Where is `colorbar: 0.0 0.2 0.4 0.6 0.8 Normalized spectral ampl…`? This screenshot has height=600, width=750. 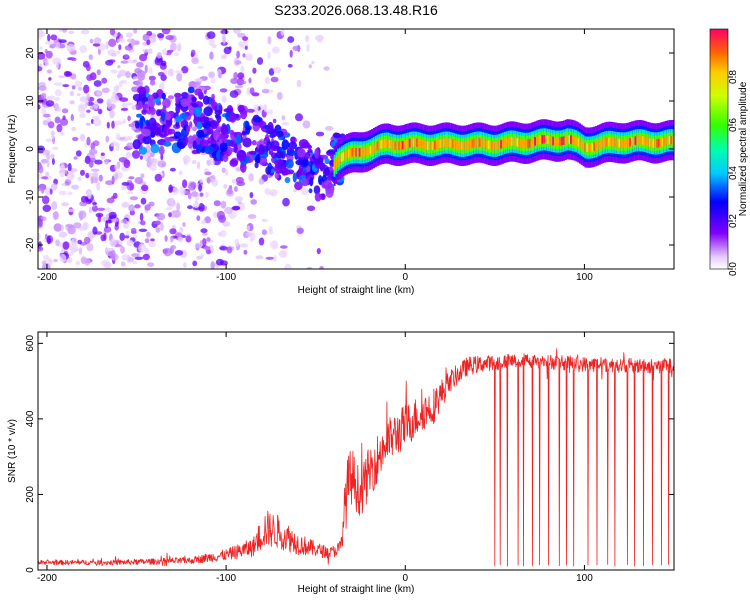 colorbar: 0.0 0.2 0.4 0.6 0.8 Normalized spectral ampl… is located at coordinates (729, 152).